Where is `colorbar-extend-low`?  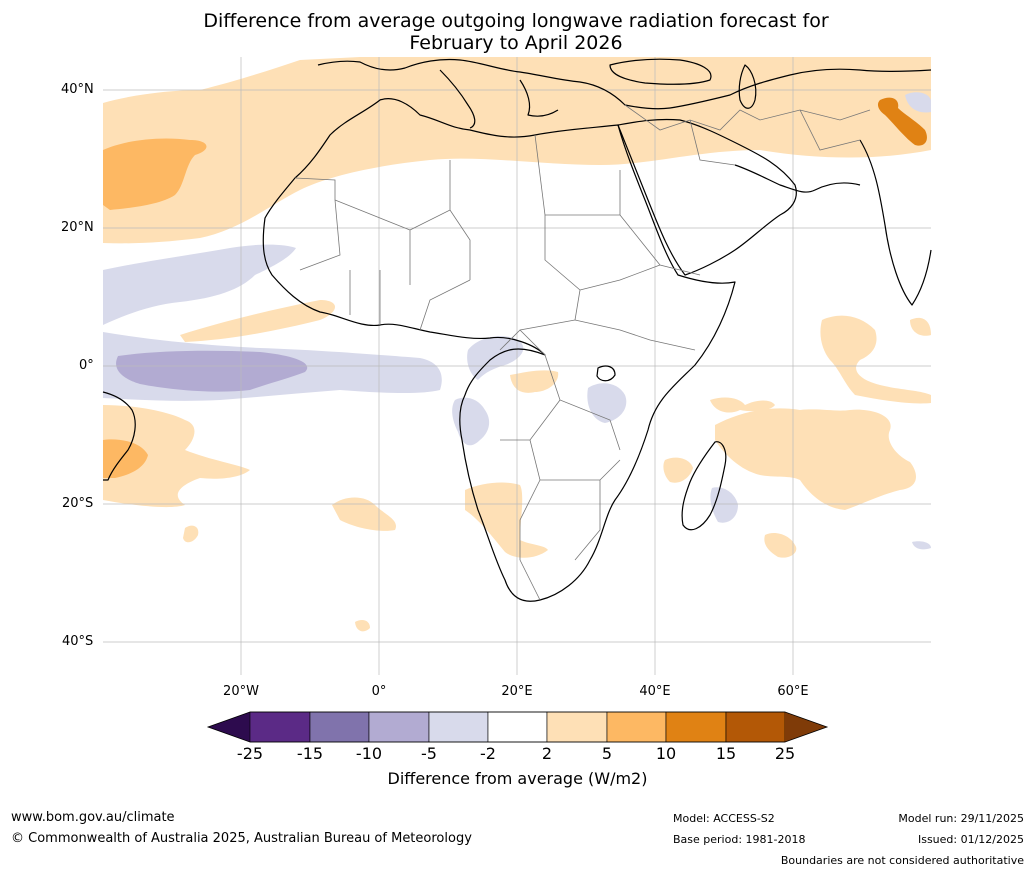
colorbar-extend-low is located at coordinates (229, 727).